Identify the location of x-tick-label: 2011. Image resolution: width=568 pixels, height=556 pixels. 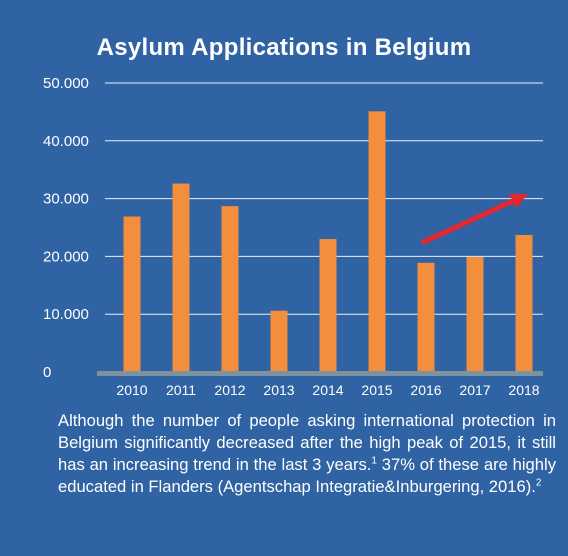
(181, 390).